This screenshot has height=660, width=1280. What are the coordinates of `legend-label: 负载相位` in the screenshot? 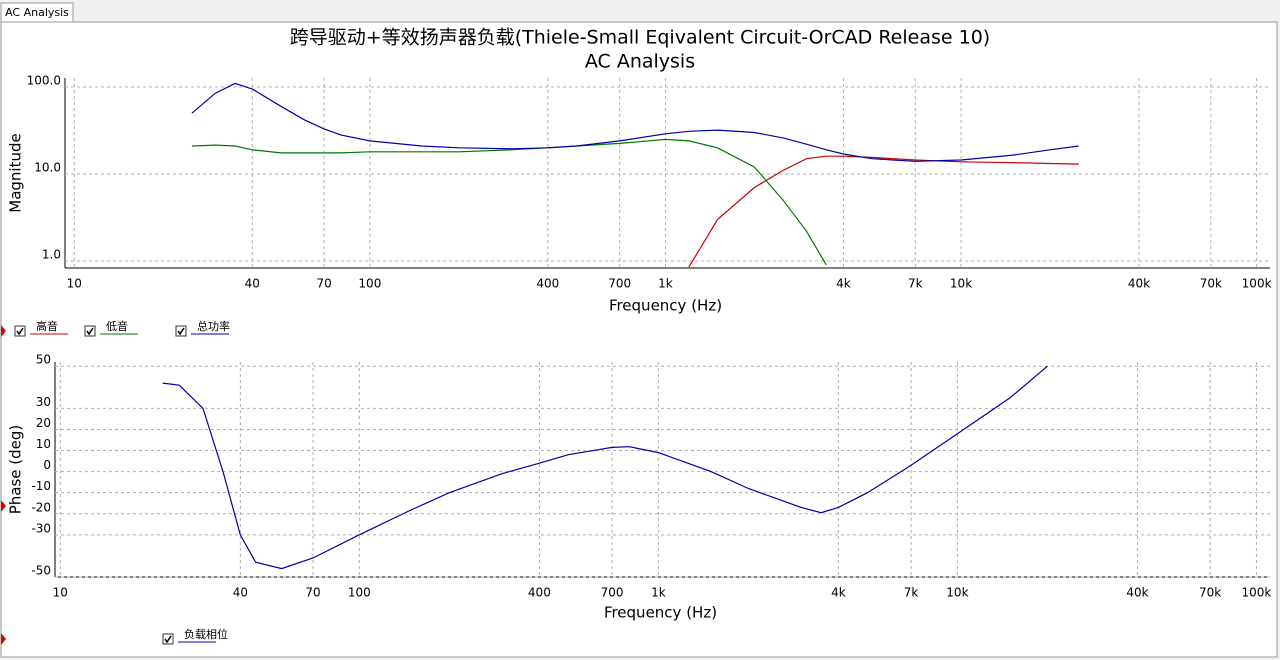 It's located at (206, 634).